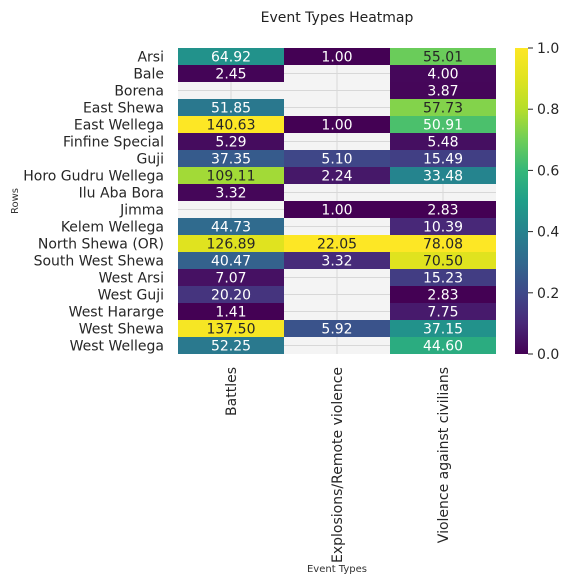 The image size is (574, 584). I want to click on colorbar: 0.0 0.2 0.4 0.6 0.8 1.0, so click(537, 202).